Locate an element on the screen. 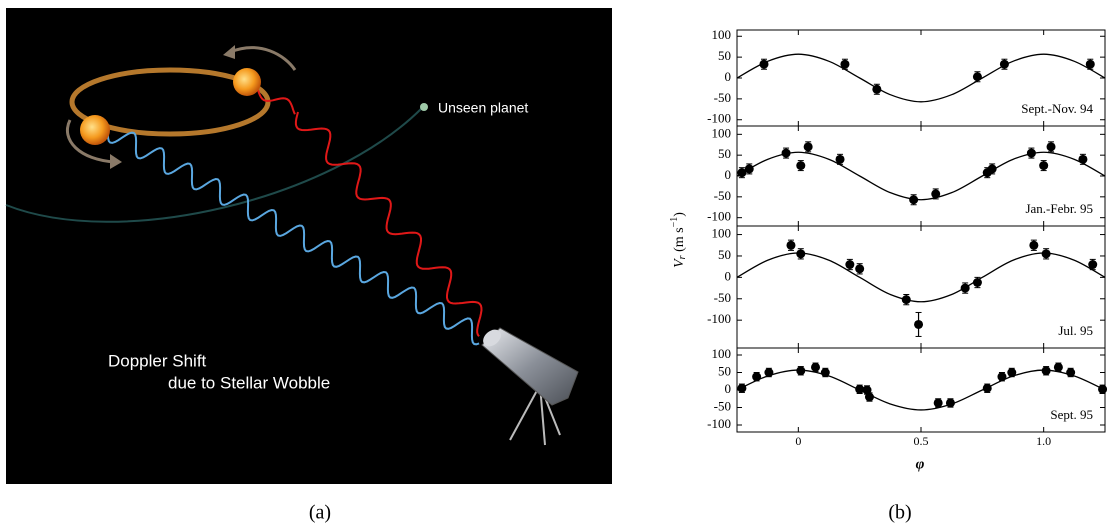 The image size is (1107, 529). x-tick-label: 1.0 is located at coordinates (1043, 441).